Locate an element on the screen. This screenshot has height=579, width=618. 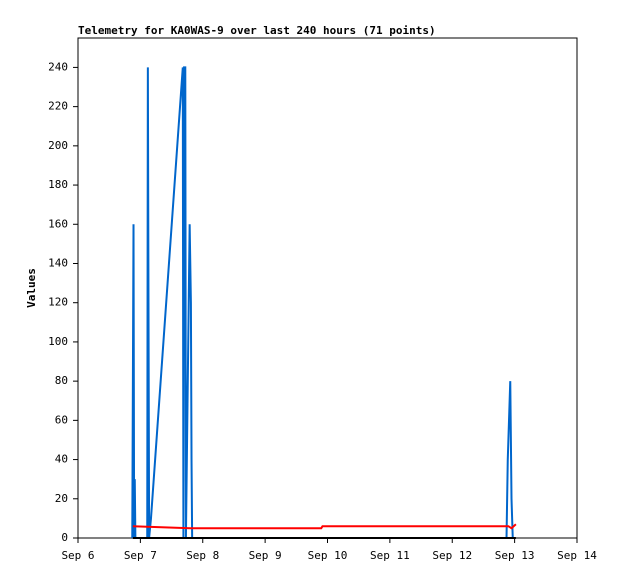
y-tick-label: 20 is located at coordinates (61, 498).